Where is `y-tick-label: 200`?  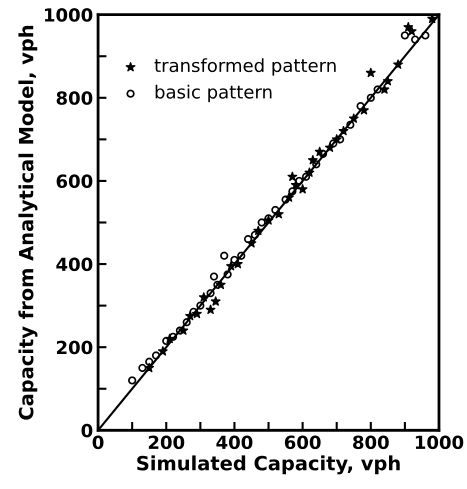 y-tick-label: 200 is located at coordinates (74, 347).